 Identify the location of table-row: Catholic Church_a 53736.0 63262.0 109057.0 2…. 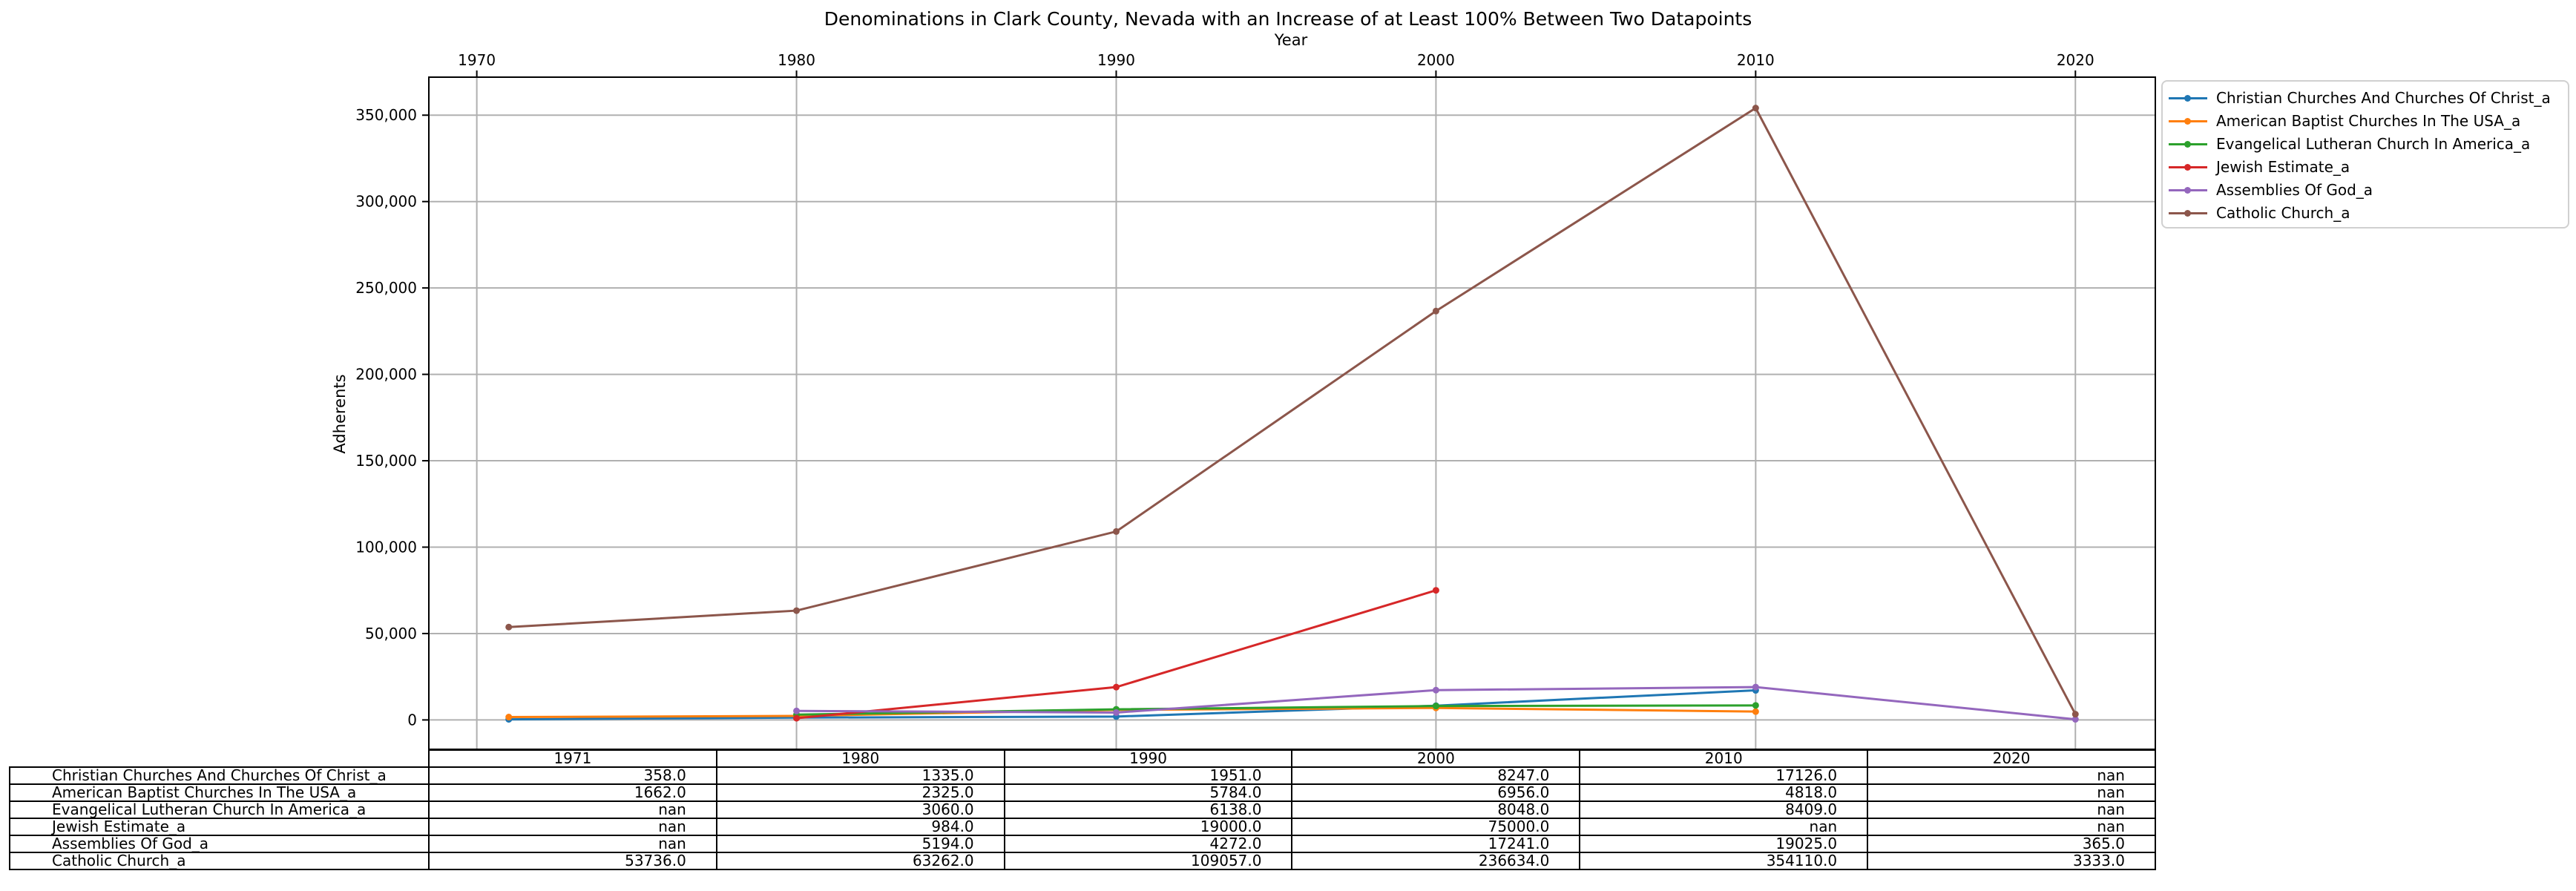
(1082, 861).